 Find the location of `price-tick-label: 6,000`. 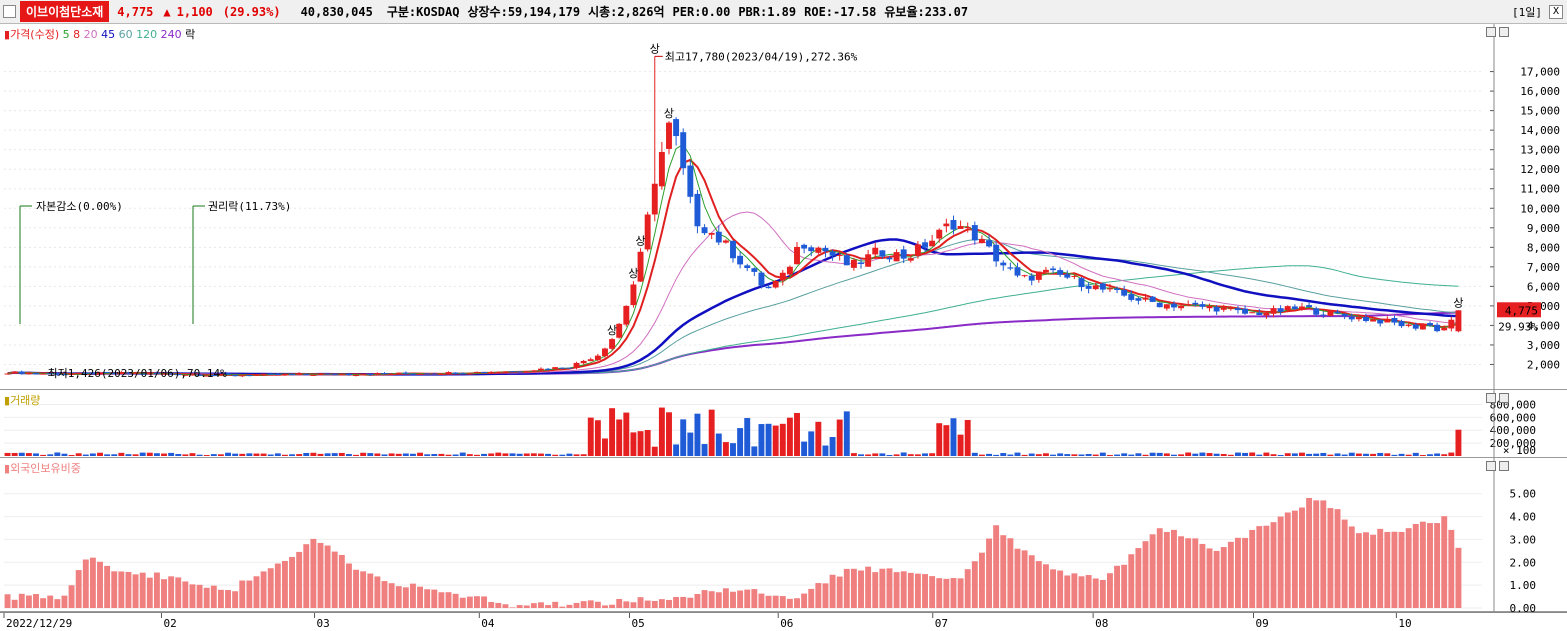

price-tick-label: 6,000 is located at coordinates (1543, 286).